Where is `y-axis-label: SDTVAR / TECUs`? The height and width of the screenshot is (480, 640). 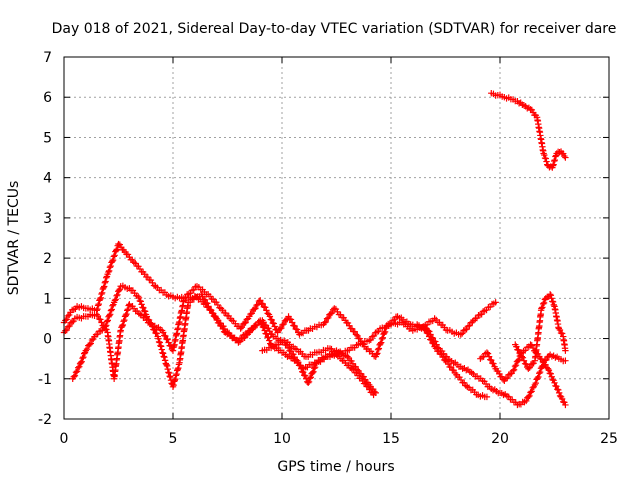
y-axis-label: SDTVAR / TECUs is located at coordinates (14, 238).